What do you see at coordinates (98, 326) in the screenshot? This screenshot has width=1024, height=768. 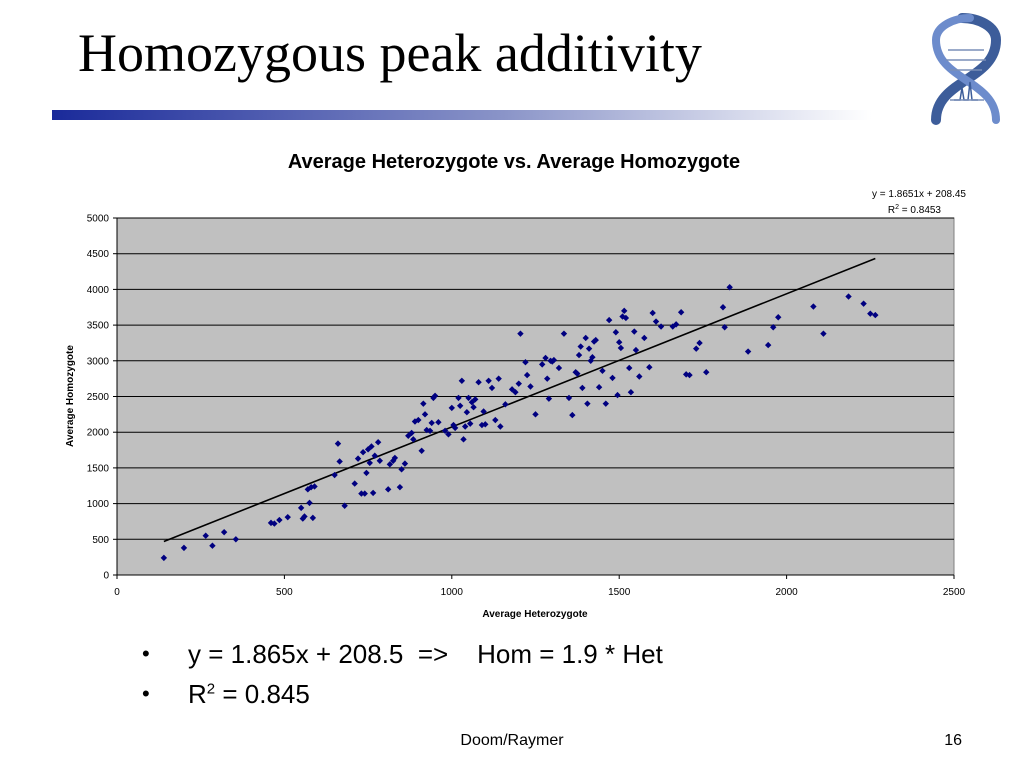 I see `y-tick-label: 3500` at bounding box center [98, 326].